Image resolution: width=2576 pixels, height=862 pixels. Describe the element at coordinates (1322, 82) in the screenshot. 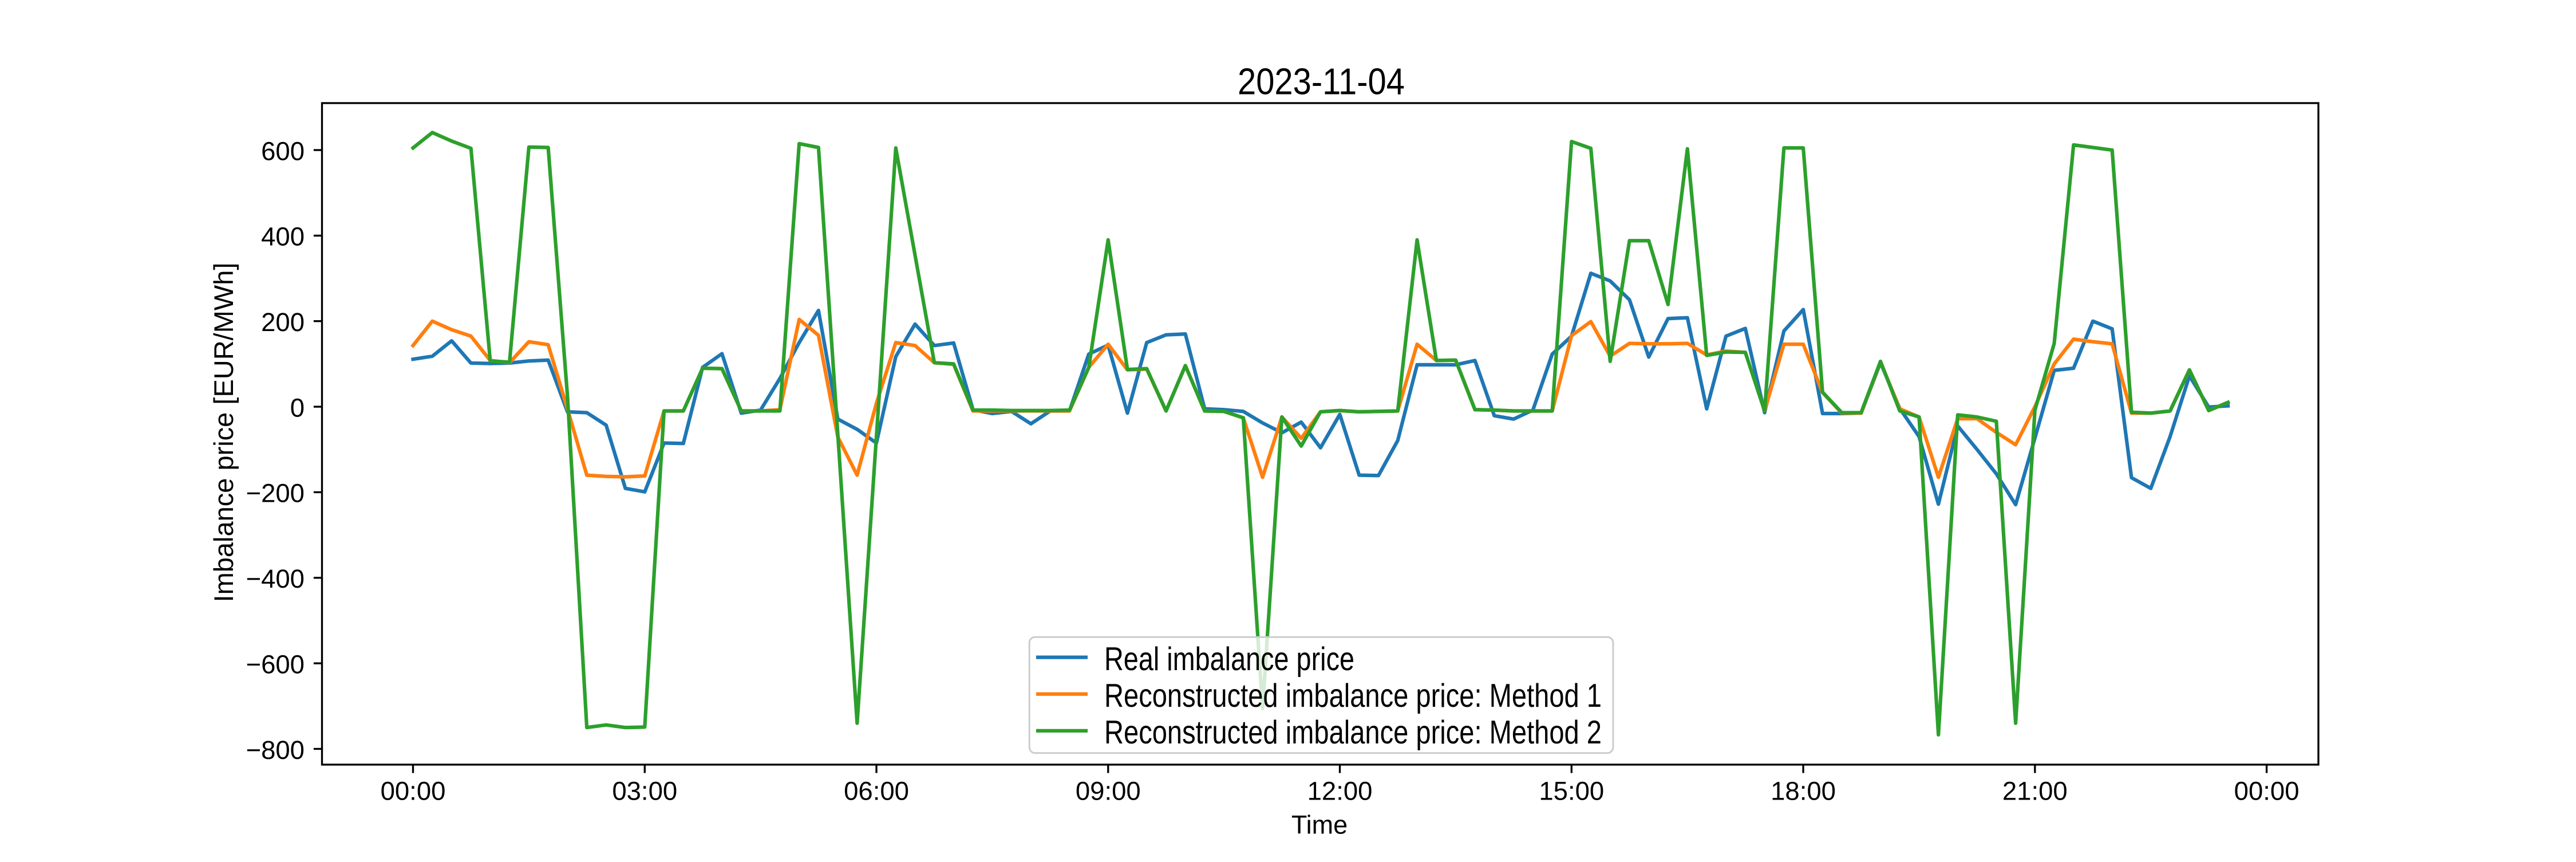

I see `svg-text: 2023-11-04` at that location.